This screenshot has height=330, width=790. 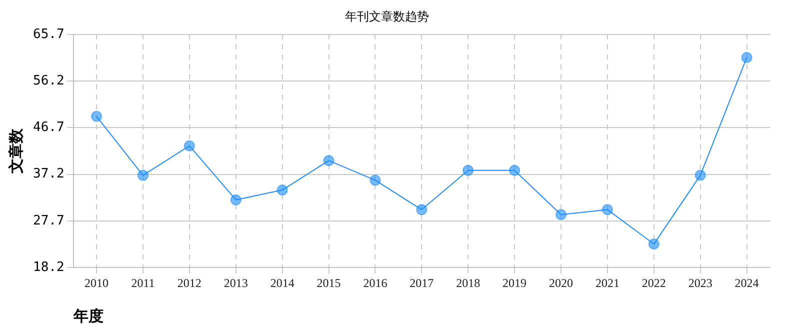 What do you see at coordinates (654, 283) in the screenshot?
I see `x-tick-label: 2022` at bounding box center [654, 283].